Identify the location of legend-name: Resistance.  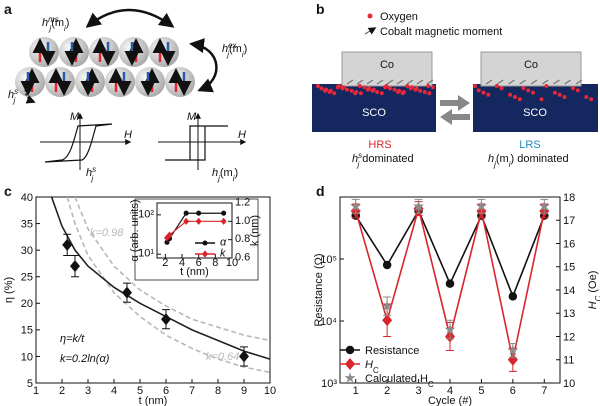
(392, 351).